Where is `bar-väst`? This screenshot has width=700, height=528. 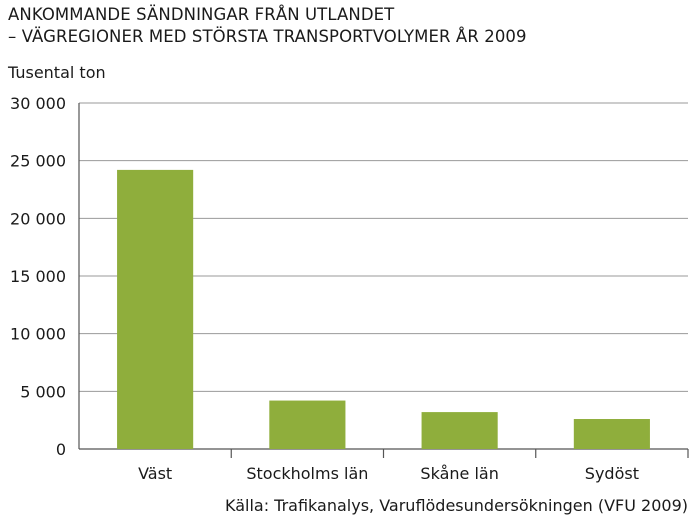
bar-väst is located at coordinates (155, 309).